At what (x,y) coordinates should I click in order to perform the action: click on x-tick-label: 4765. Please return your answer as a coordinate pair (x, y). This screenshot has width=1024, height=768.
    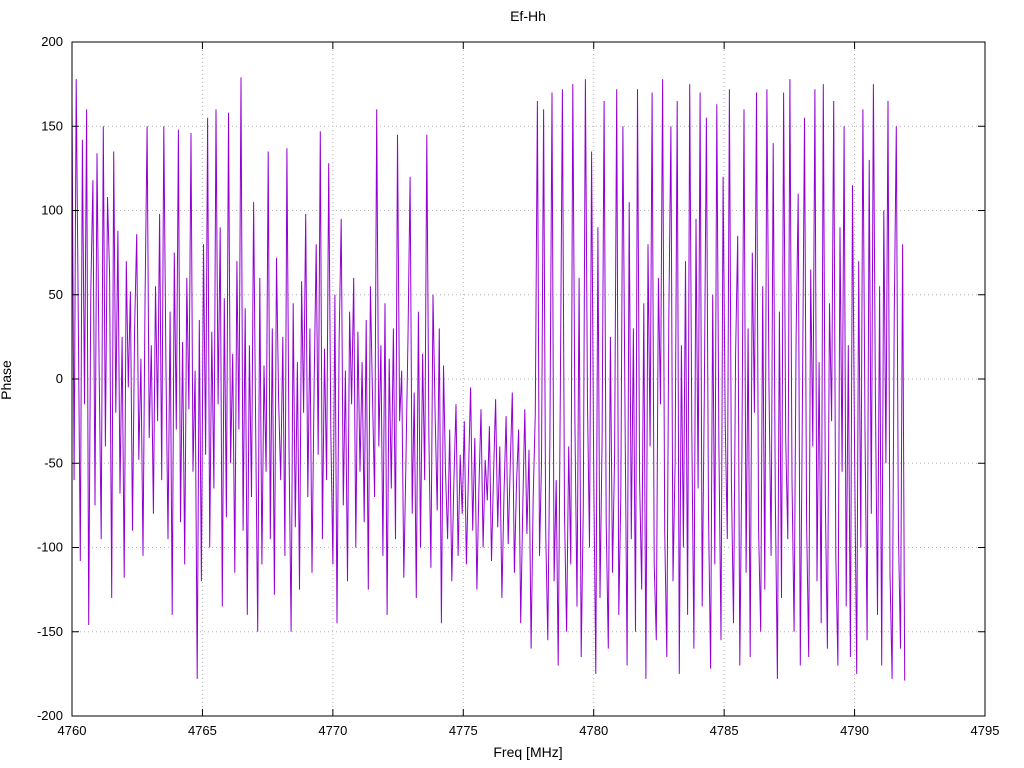
    Looking at the image, I should click on (202, 730).